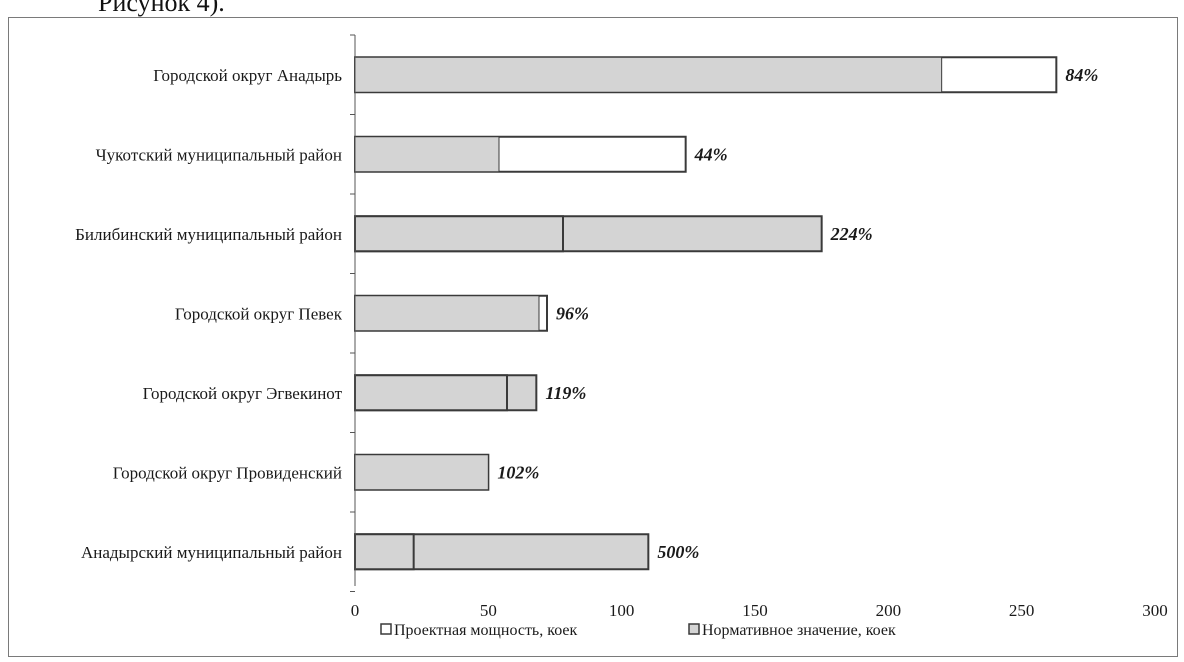 The height and width of the screenshot is (662, 1184). Describe the element at coordinates (755, 610) in the screenshot. I see `x-tick-label: 150` at that location.